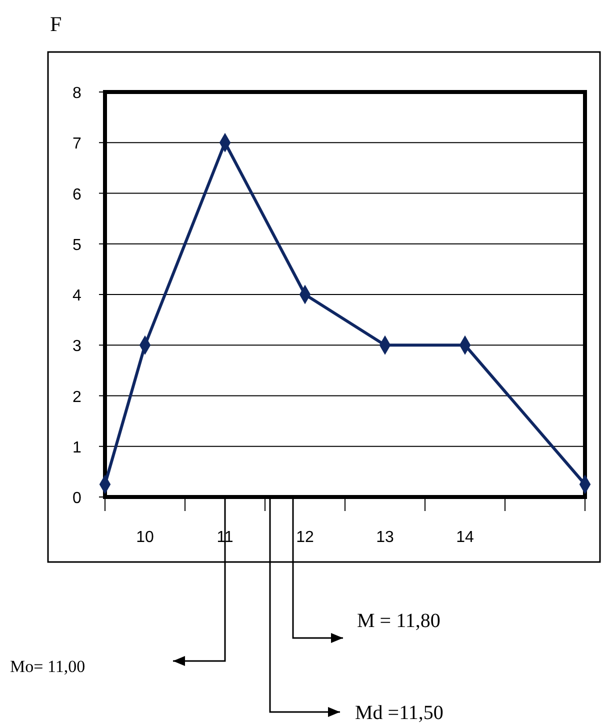  What do you see at coordinates (77, 447) in the screenshot?
I see `y-tick-label: 1` at bounding box center [77, 447].